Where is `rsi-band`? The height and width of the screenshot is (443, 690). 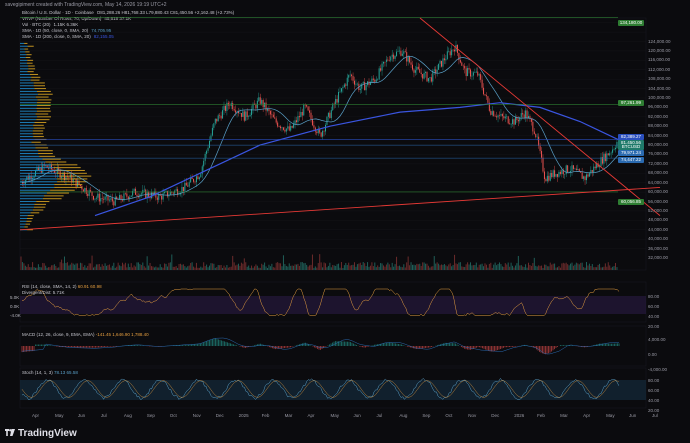 rsi-band is located at coordinates (333, 305).